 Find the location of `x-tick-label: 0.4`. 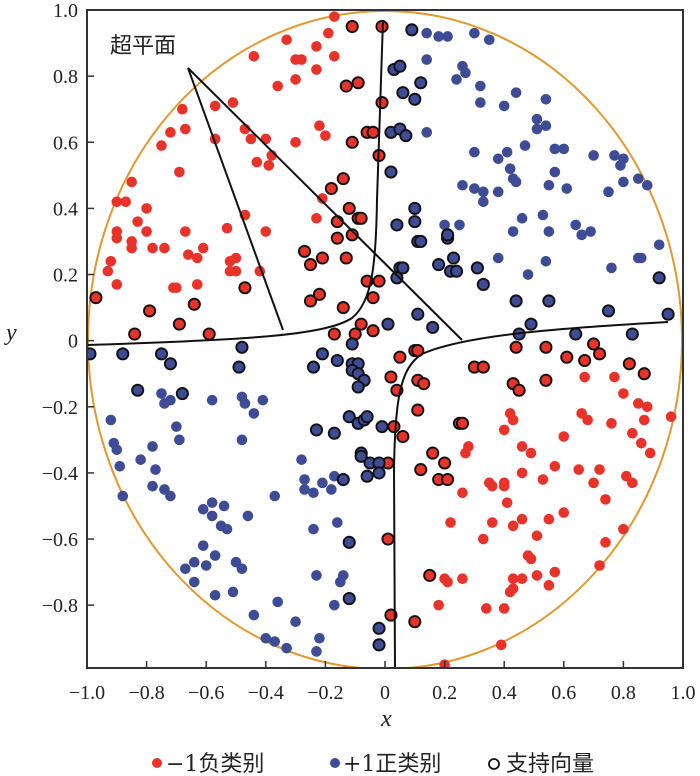

x-tick-label: 0.4 is located at coordinates (504, 693).